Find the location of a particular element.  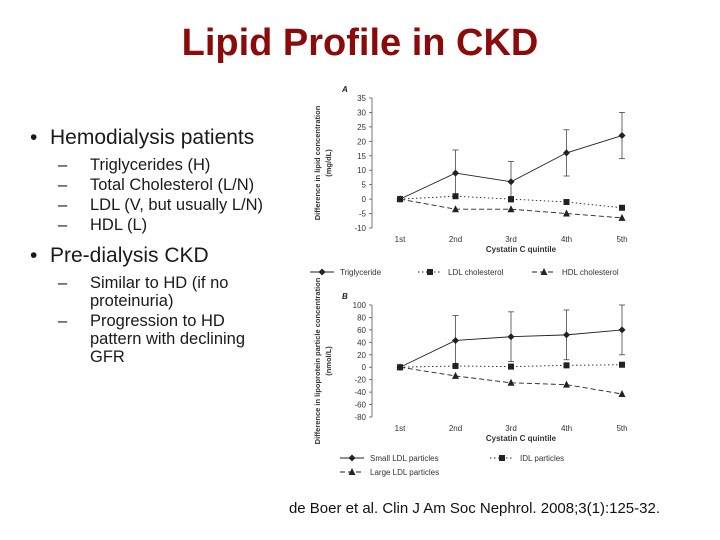

sub-bullet-text: Triglycerides (H) is located at coordinates (150, 165).